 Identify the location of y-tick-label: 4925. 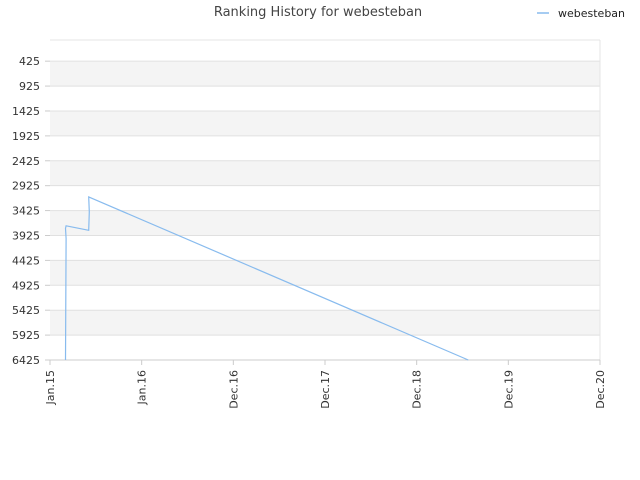
(26, 285).